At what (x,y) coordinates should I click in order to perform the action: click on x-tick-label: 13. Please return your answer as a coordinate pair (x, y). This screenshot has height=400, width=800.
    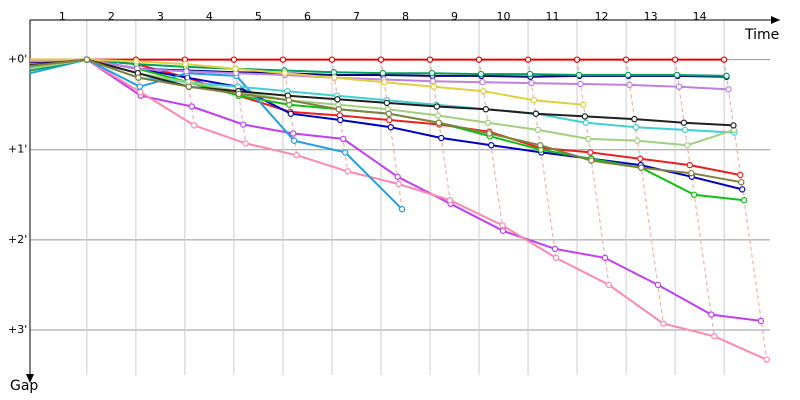
    Looking at the image, I should click on (651, 16).